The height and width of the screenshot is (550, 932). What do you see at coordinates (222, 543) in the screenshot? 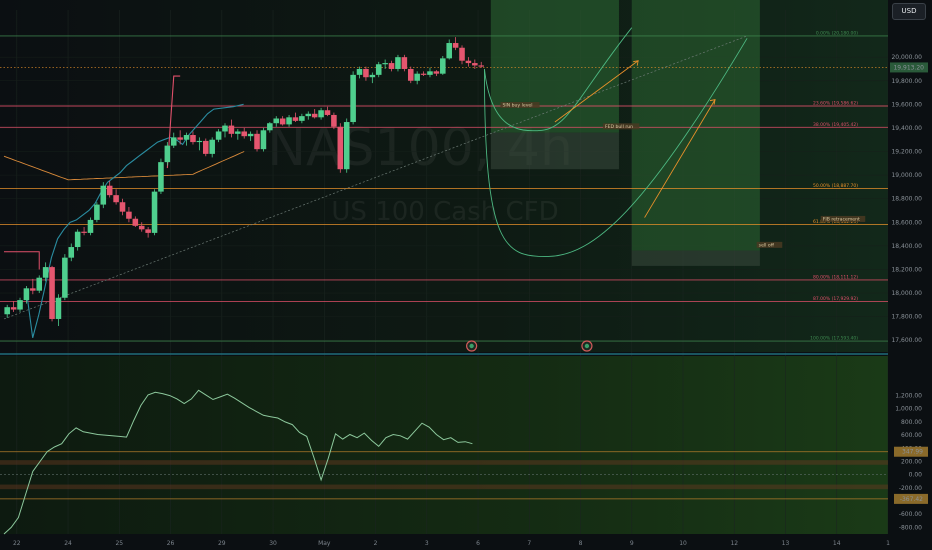
I see `time-tick: 29` at bounding box center [222, 543].